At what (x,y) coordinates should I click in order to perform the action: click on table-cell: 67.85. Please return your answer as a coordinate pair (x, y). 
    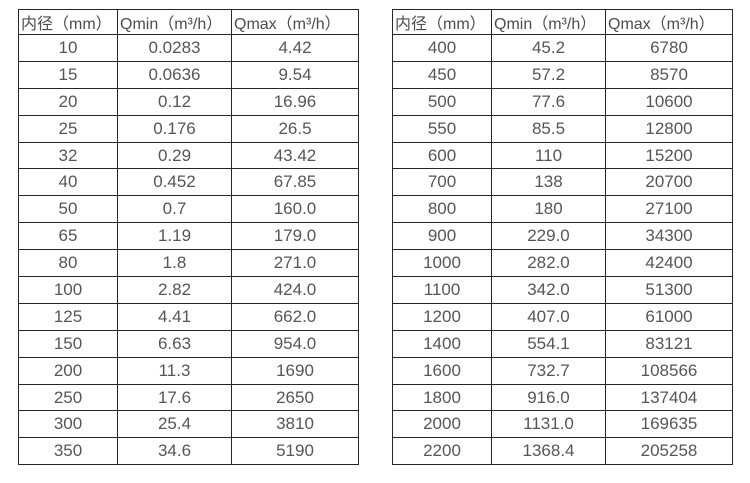
    Looking at the image, I should click on (295, 182).